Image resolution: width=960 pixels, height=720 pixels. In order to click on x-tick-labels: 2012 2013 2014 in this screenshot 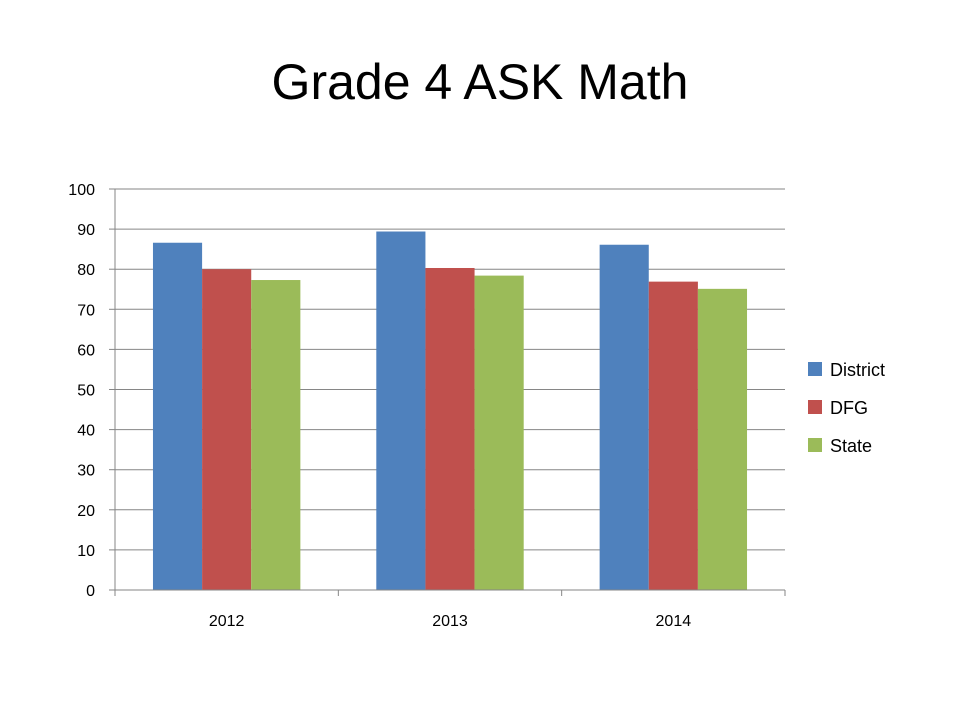, I will do `click(450, 621)`.